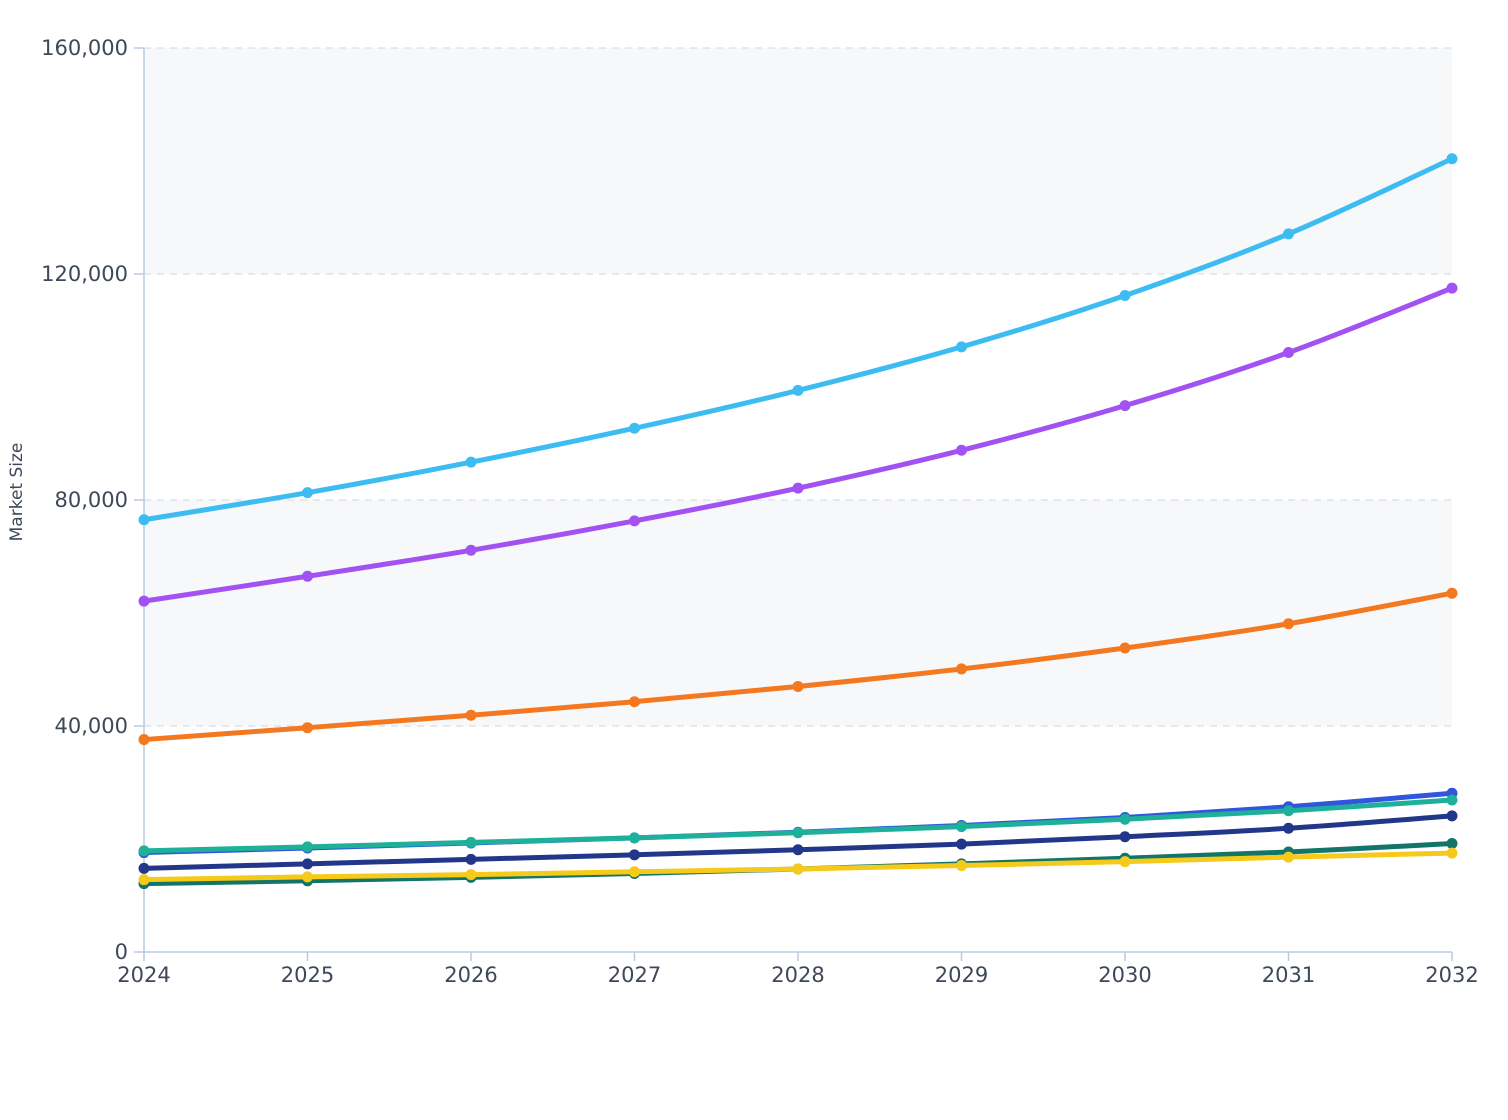 The height and width of the screenshot is (1120, 1508). Describe the element at coordinates (1124, 975) in the screenshot. I see `x-tick-label: 2030` at that location.